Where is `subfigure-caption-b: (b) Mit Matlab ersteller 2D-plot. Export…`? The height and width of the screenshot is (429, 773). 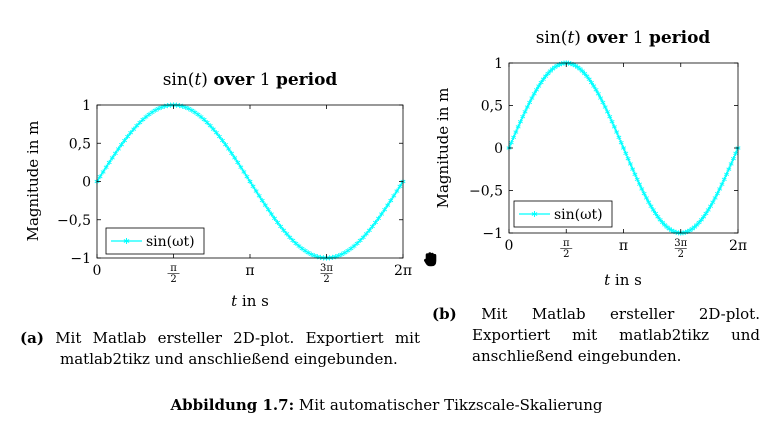
subfigure-caption-b: (b) Mit Matlab ersteller 2D-plot. Export… is located at coordinates (596, 335).